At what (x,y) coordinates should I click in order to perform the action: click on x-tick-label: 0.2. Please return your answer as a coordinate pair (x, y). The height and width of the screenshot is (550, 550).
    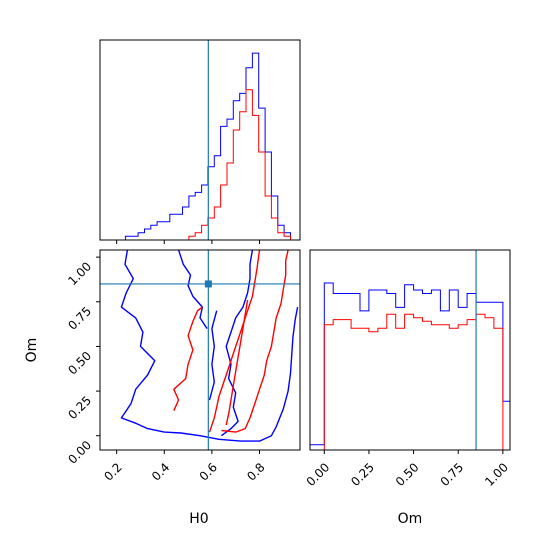
    Looking at the image, I should click on (112, 471).